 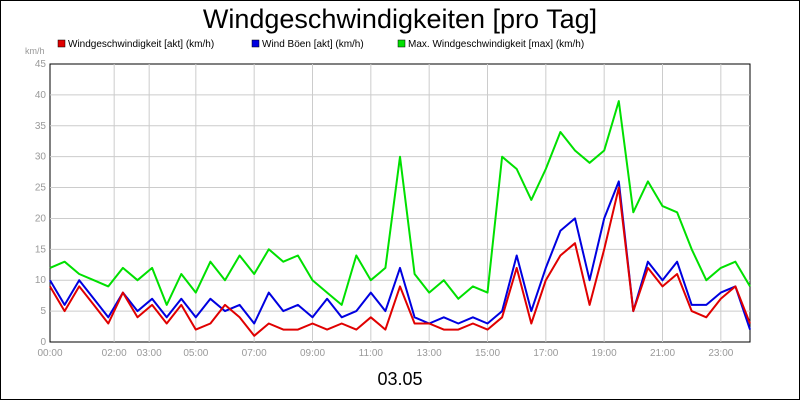 What do you see at coordinates (399, 379) in the screenshot?
I see `x-axis-date-label: 03.05` at bounding box center [399, 379].